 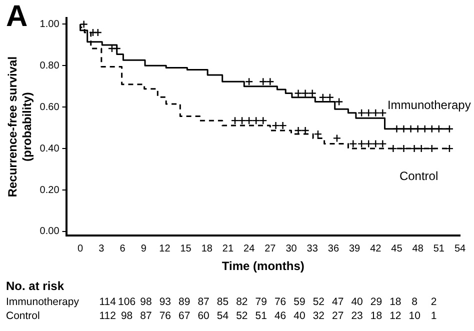 What do you see at coordinates (143, 248) in the screenshot?
I see `x-tick-label: 9` at bounding box center [143, 248].